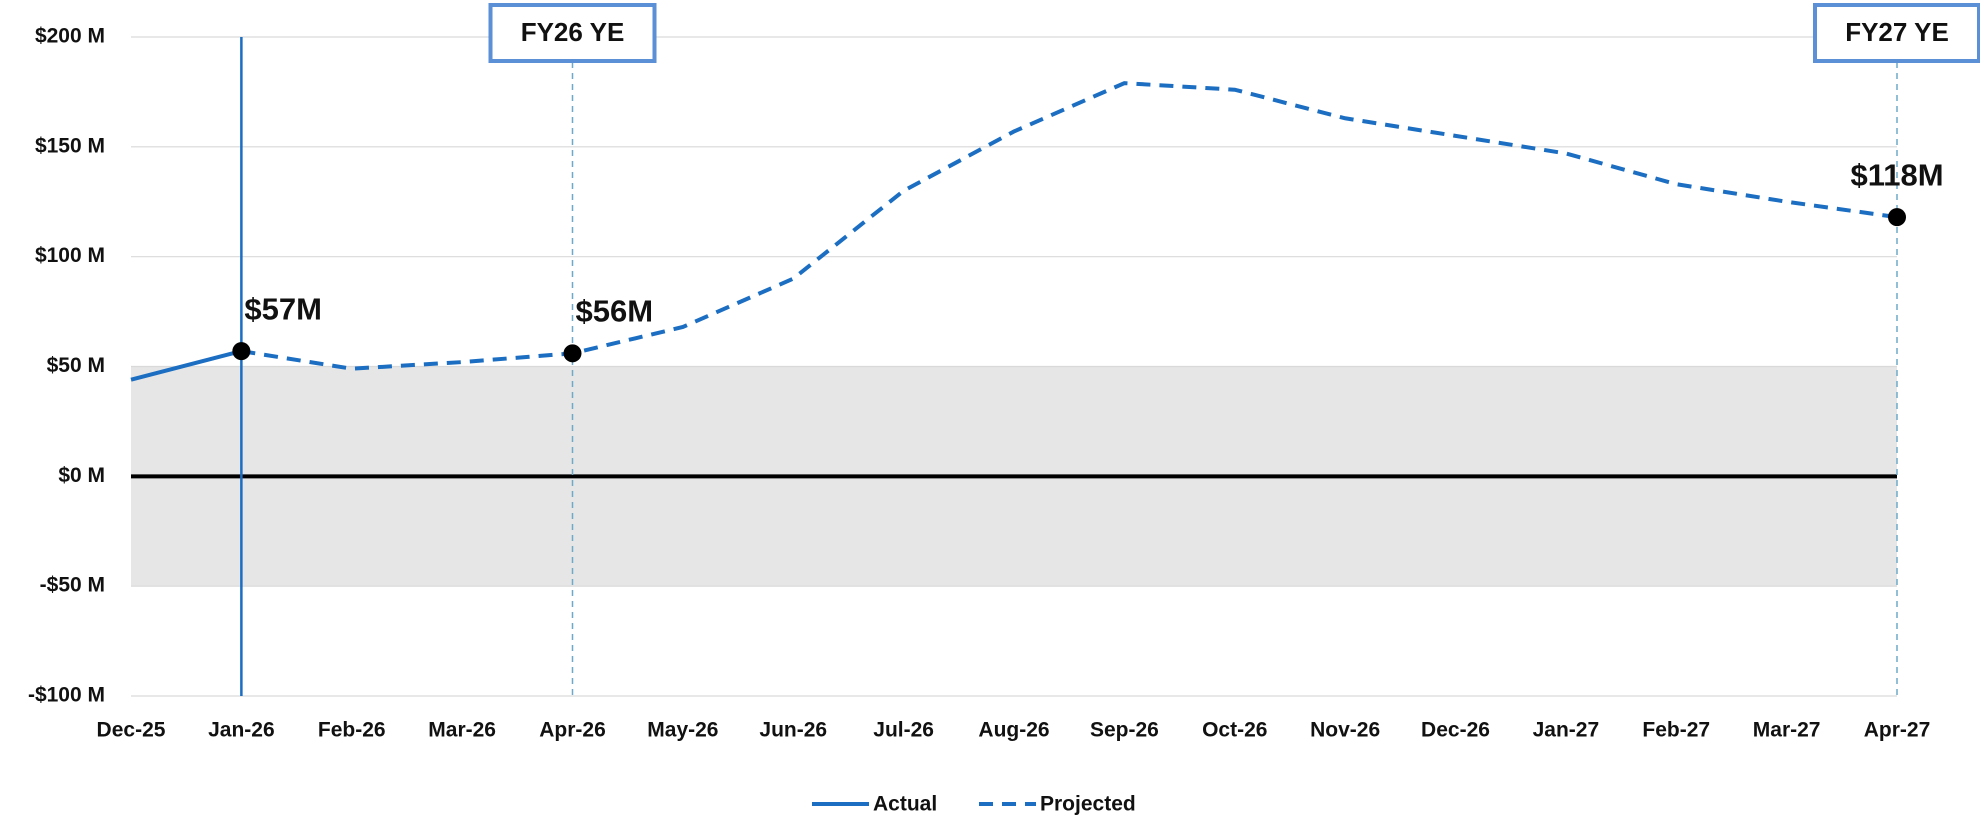  What do you see at coordinates (1897, 730) in the screenshot?
I see `x-tick-label: Apr-27` at bounding box center [1897, 730].